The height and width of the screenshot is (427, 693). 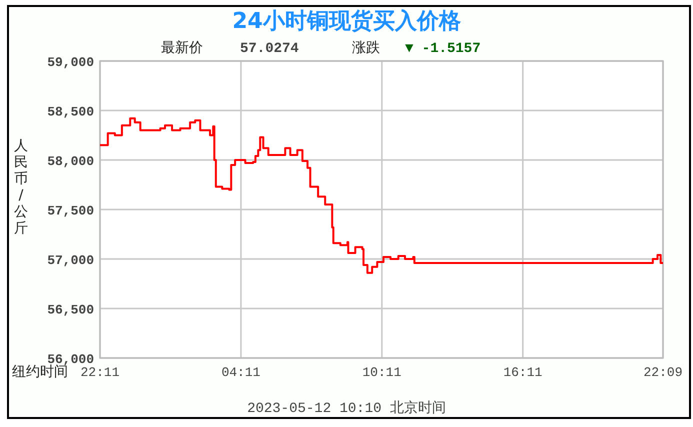 What do you see at coordinates (21, 187) in the screenshot?
I see `y-axis-title: 人民币/公斤` at bounding box center [21, 187].